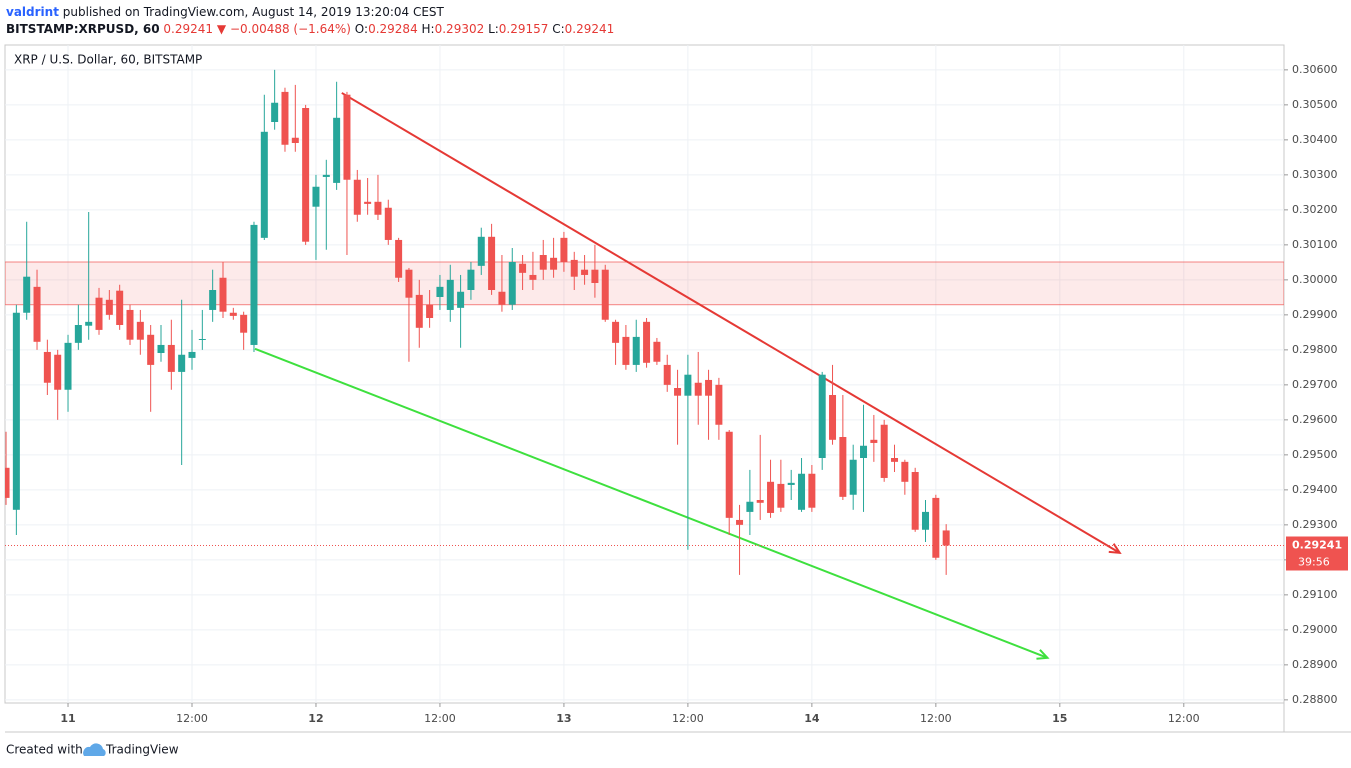 The height and width of the screenshot is (768, 1351). What do you see at coordinates (222, 29) in the screenshot?
I see `arrow: ▼` at bounding box center [222, 29].